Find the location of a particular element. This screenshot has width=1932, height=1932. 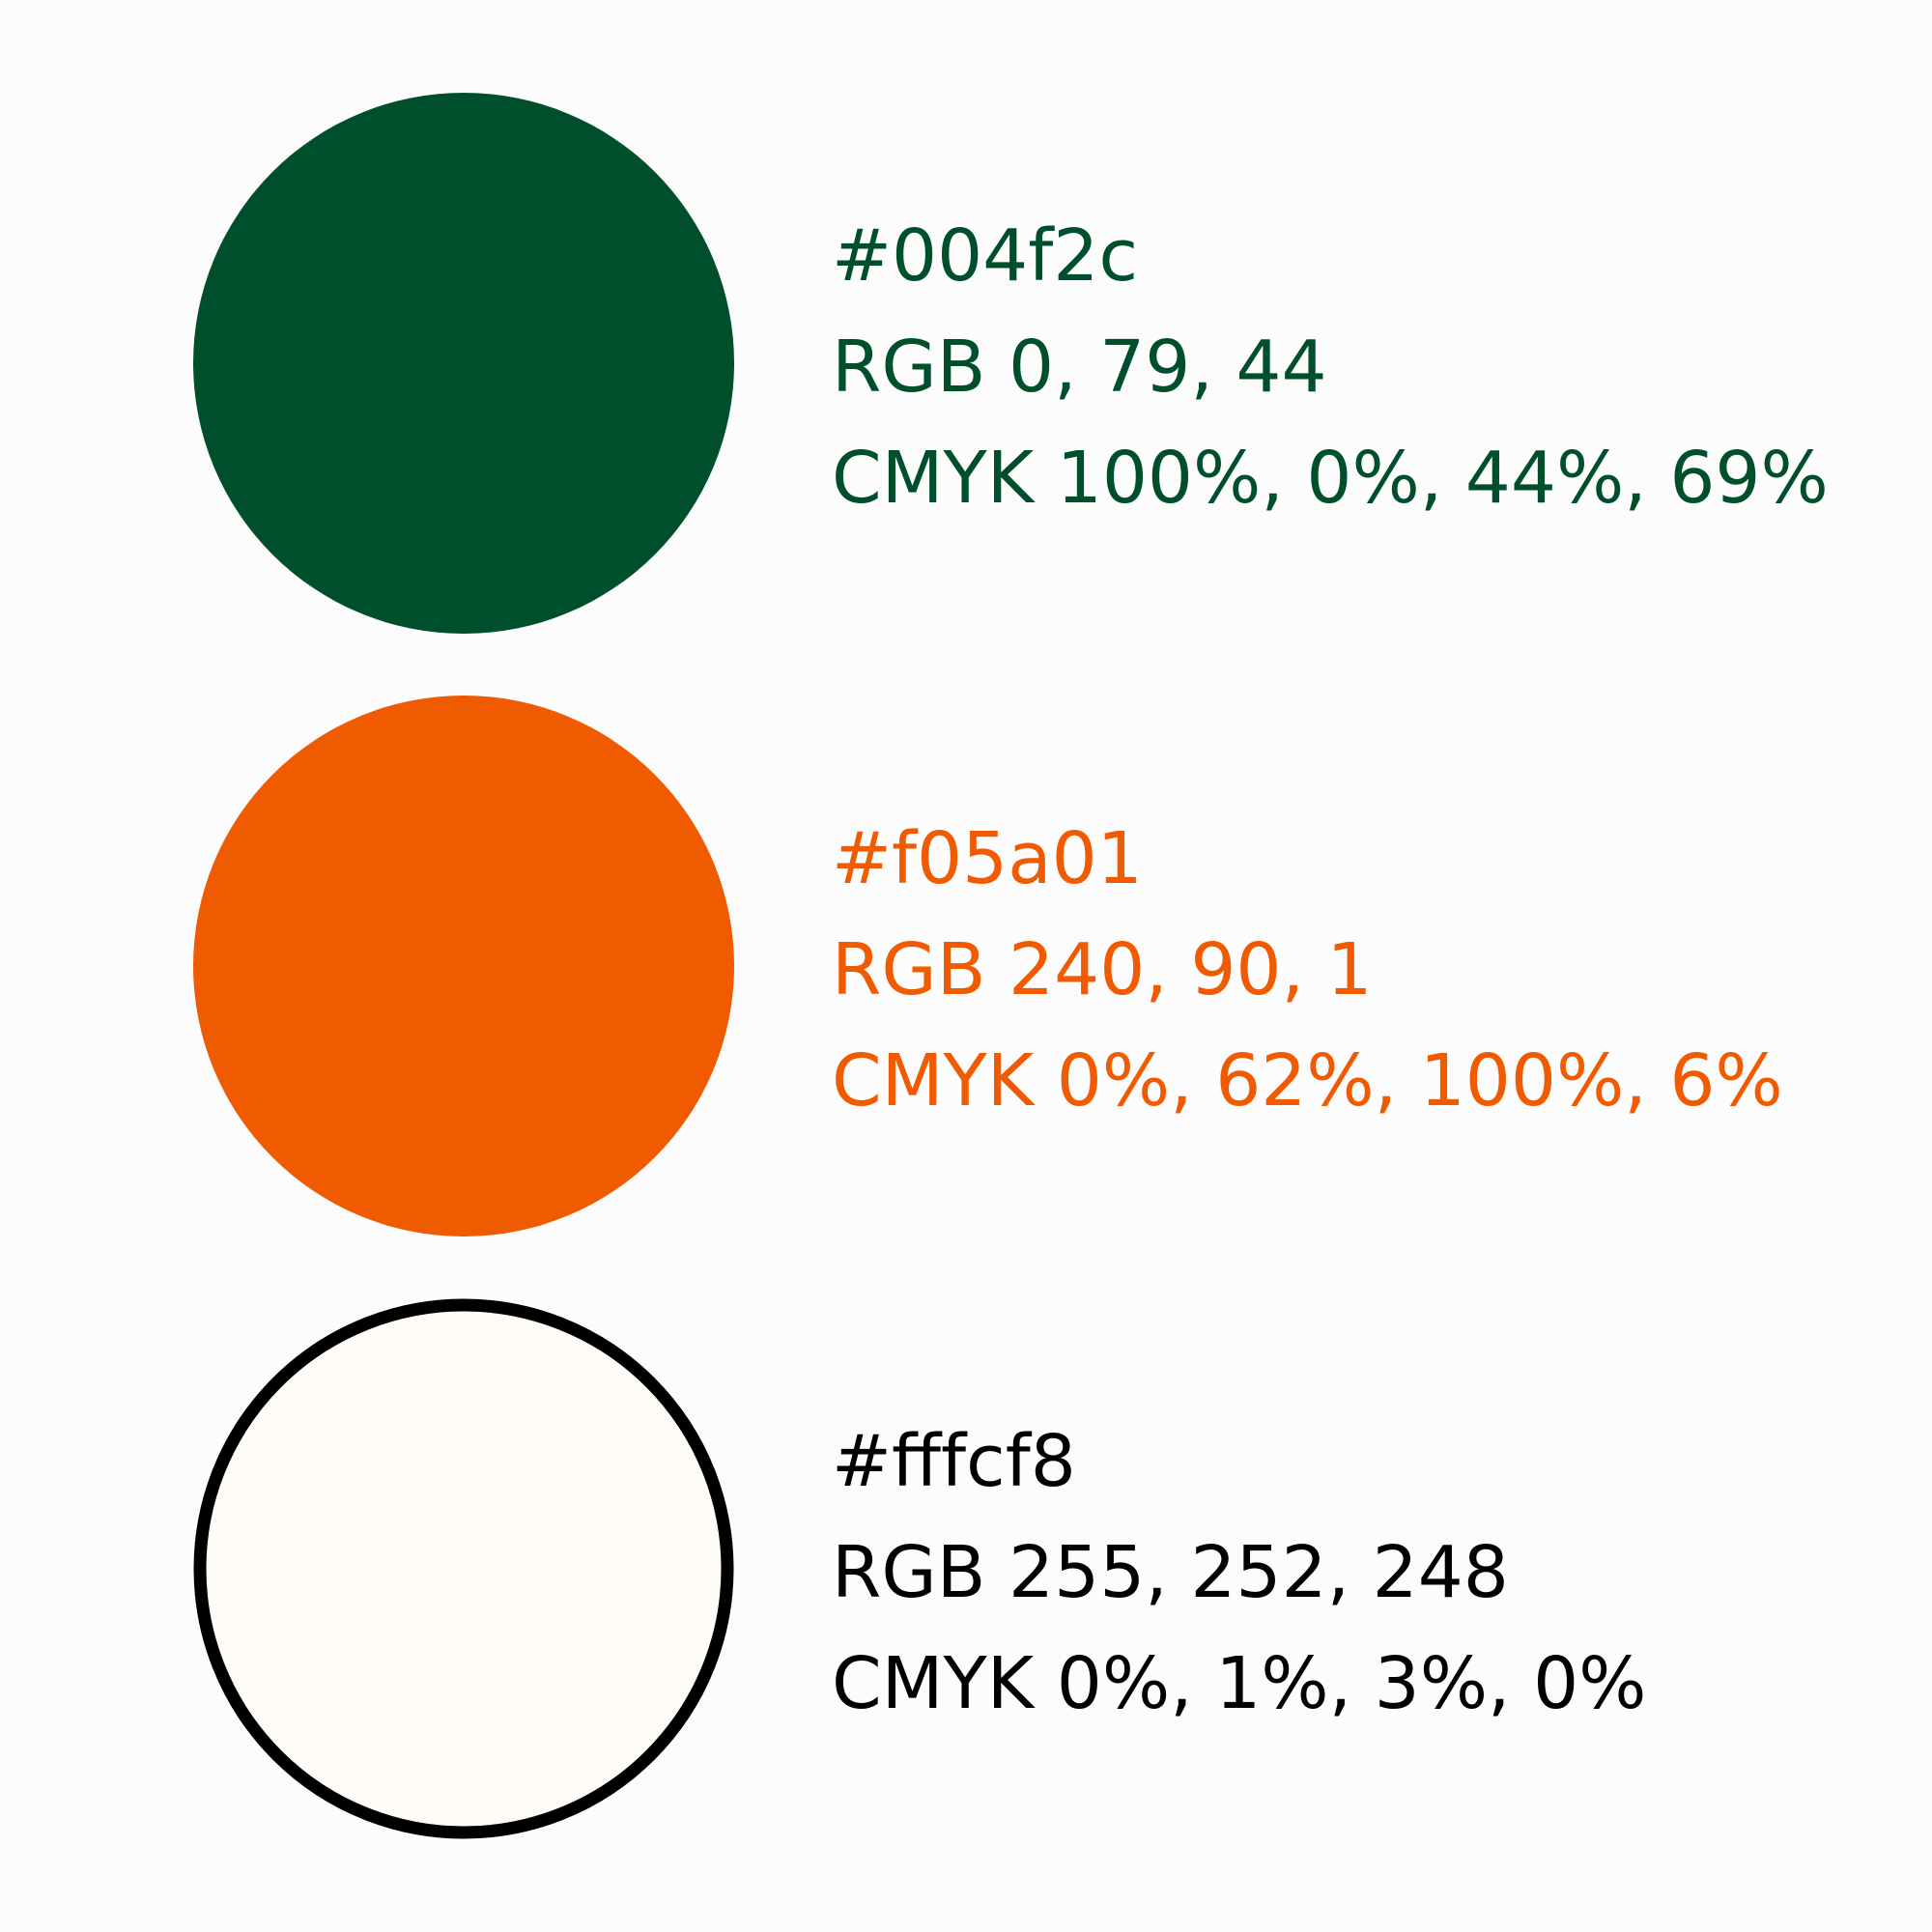

hex-code: #f05a01 is located at coordinates (987, 858).